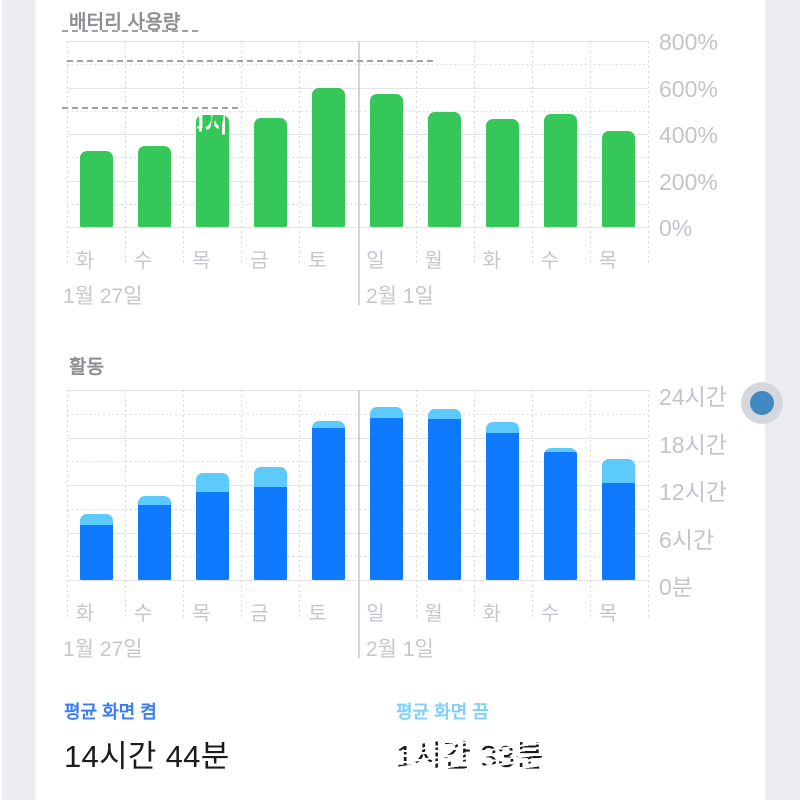 This screenshot has width=800, height=800. I want to click on battery-bar-토, so click(328, 157).